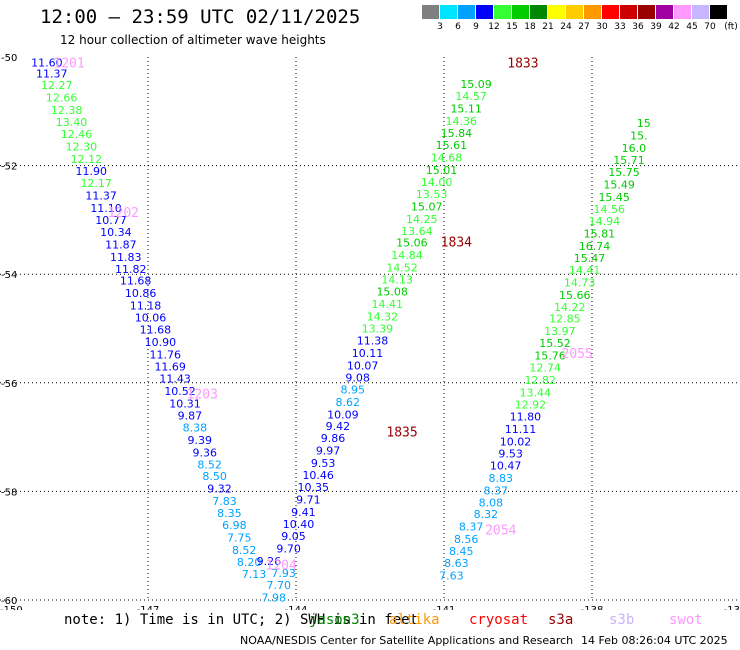  Describe the element at coordinates (600, 233) in the screenshot. I see `wave-height-label: 15.81` at that location.